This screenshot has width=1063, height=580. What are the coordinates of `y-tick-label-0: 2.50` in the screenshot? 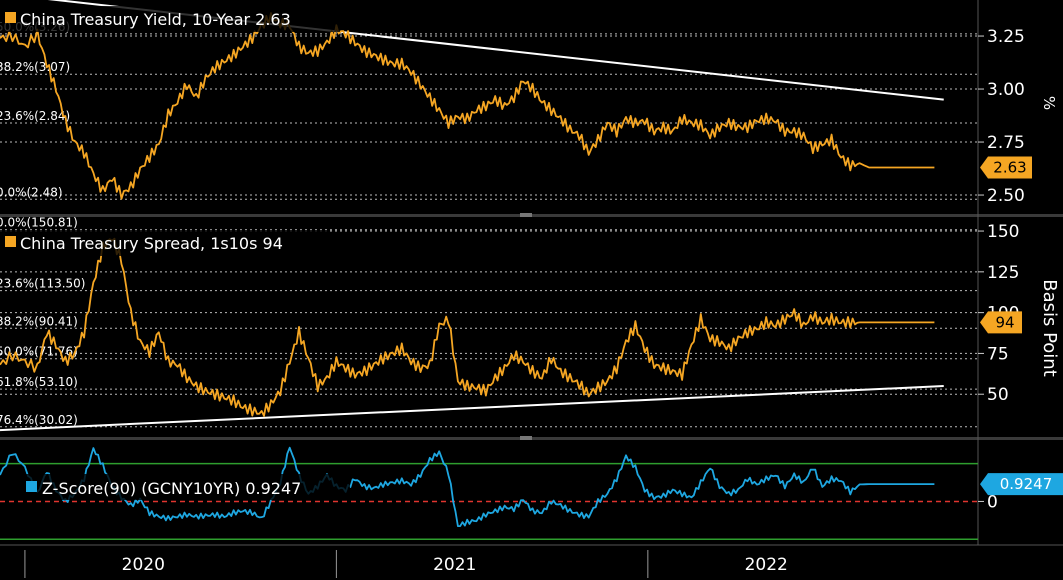 It's located at (1006, 196).